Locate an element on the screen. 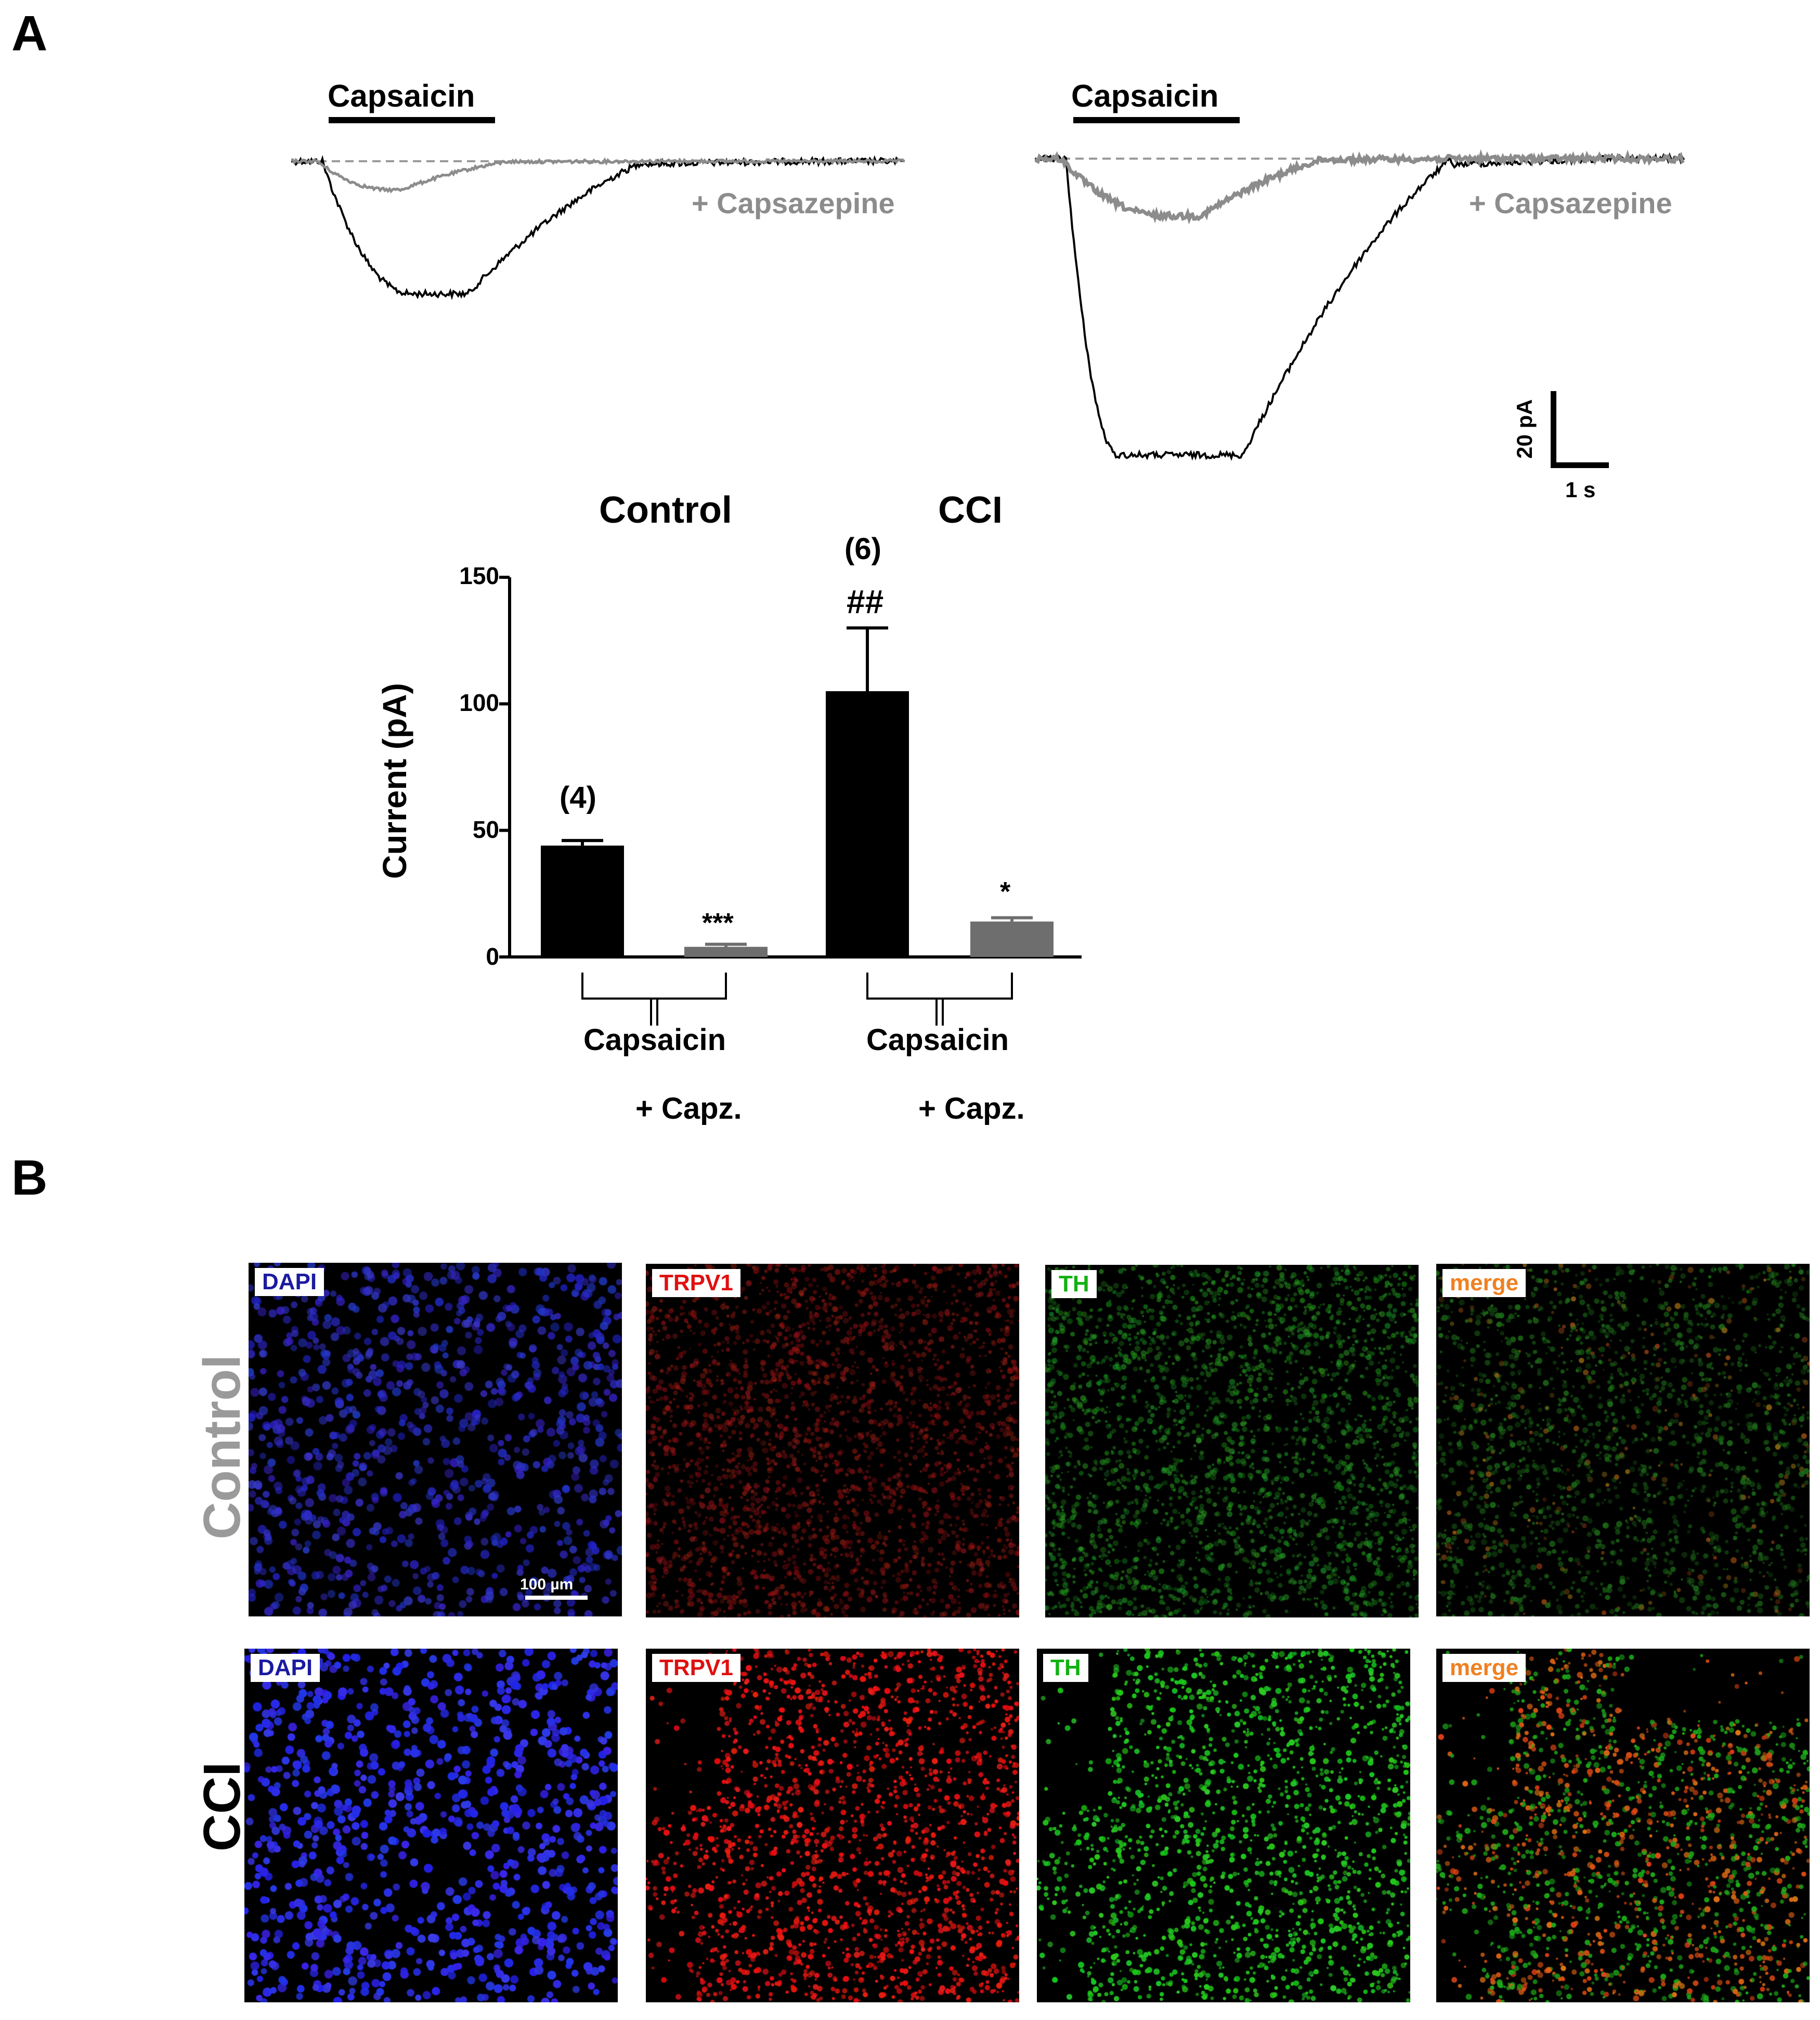  xcaption-control-sub: + Capz. is located at coordinates (689, 1108).